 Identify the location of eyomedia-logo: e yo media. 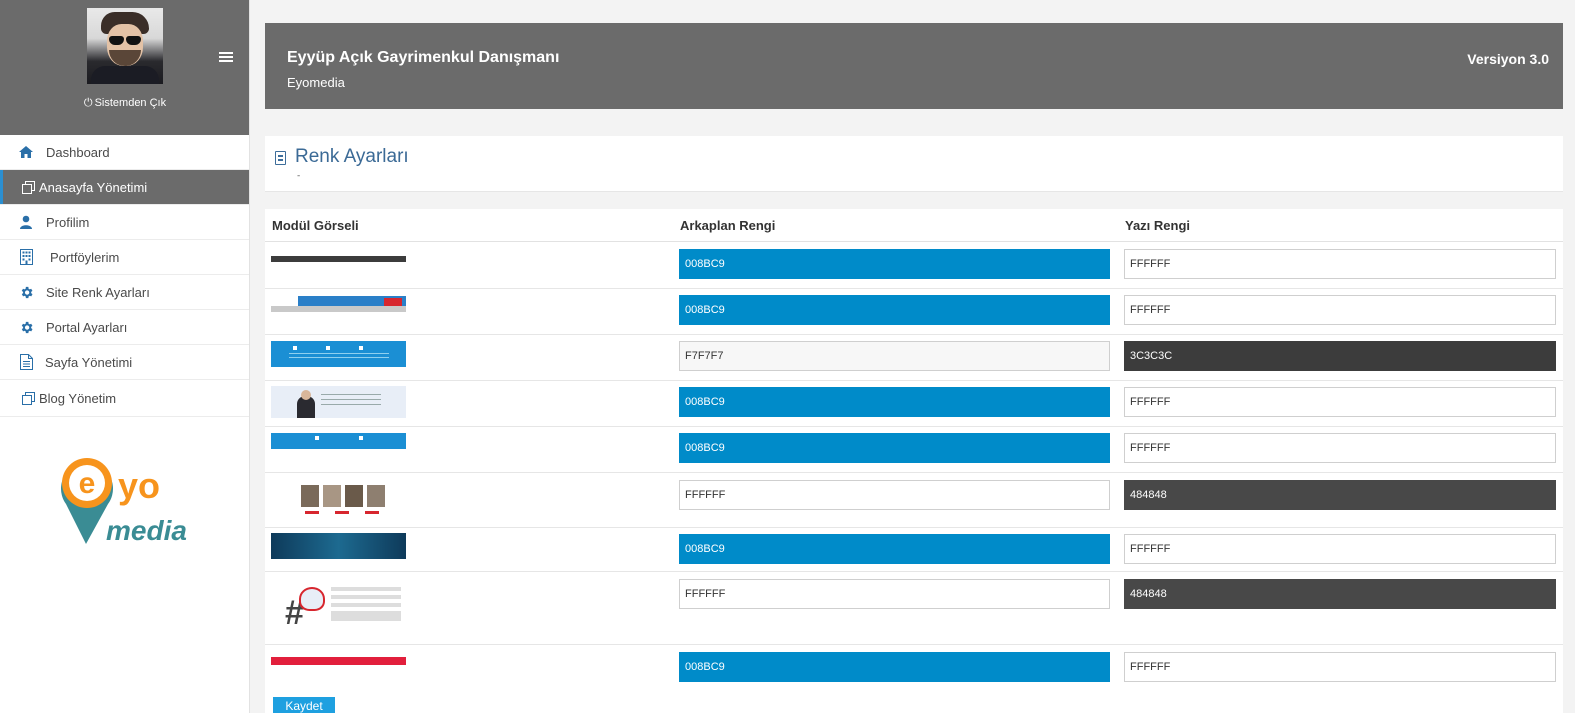
(126, 500).